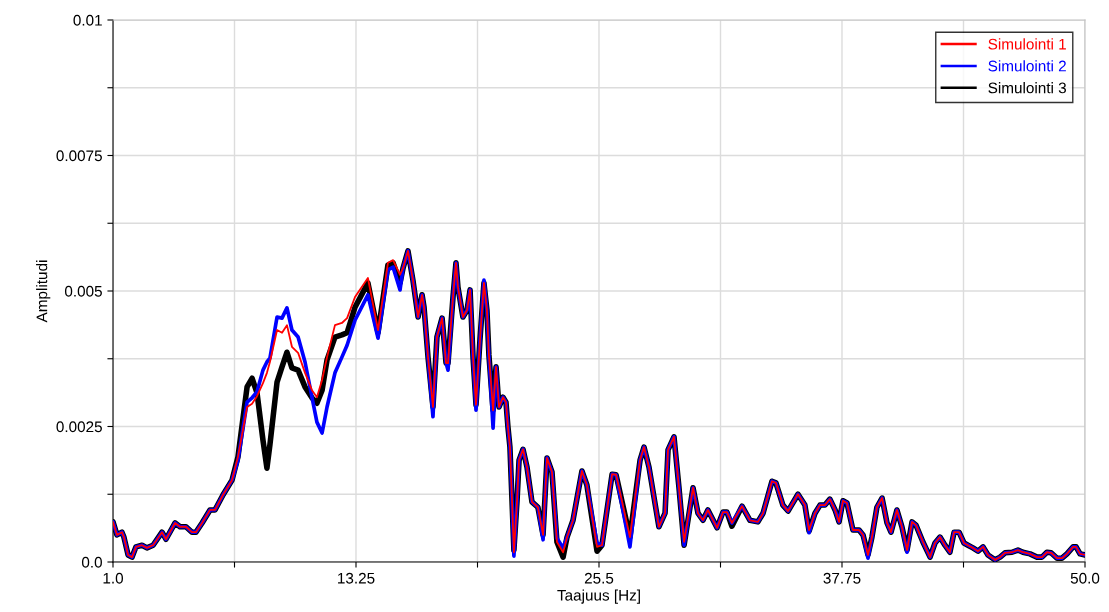 This screenshot has width=1109, height=612. Describe the element at coordinates (91, 562) in the screenshot. I see `y-tick-label: 0.0` at that location.